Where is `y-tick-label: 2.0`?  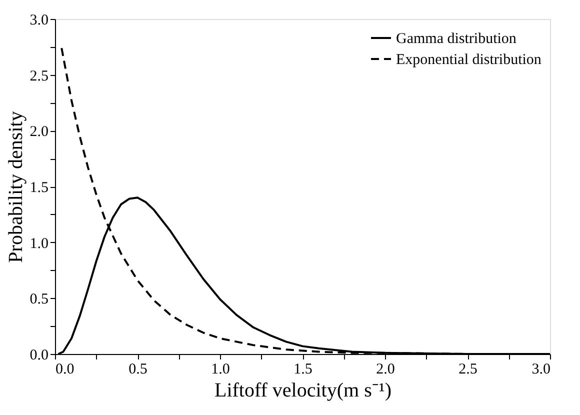
y-tick-label: 2.0 is located at coordinates (39, 132).